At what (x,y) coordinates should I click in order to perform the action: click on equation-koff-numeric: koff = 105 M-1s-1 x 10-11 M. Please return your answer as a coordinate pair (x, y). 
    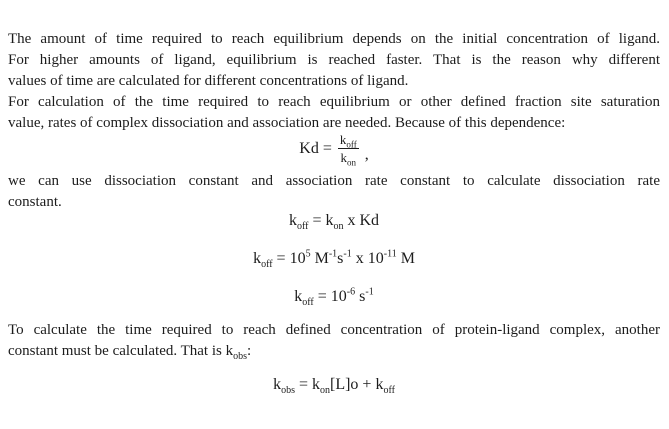
    Looking at the image, I should click on (334, 259).